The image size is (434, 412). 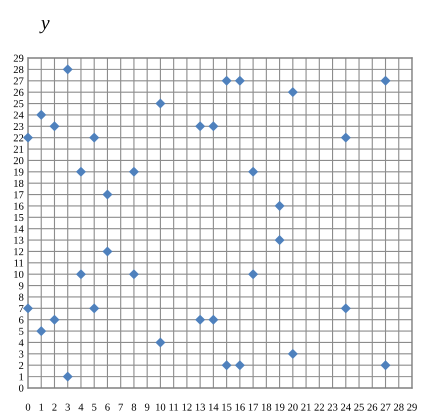 I want to click on y-tick-label: 6, so click(x=21, y=320).